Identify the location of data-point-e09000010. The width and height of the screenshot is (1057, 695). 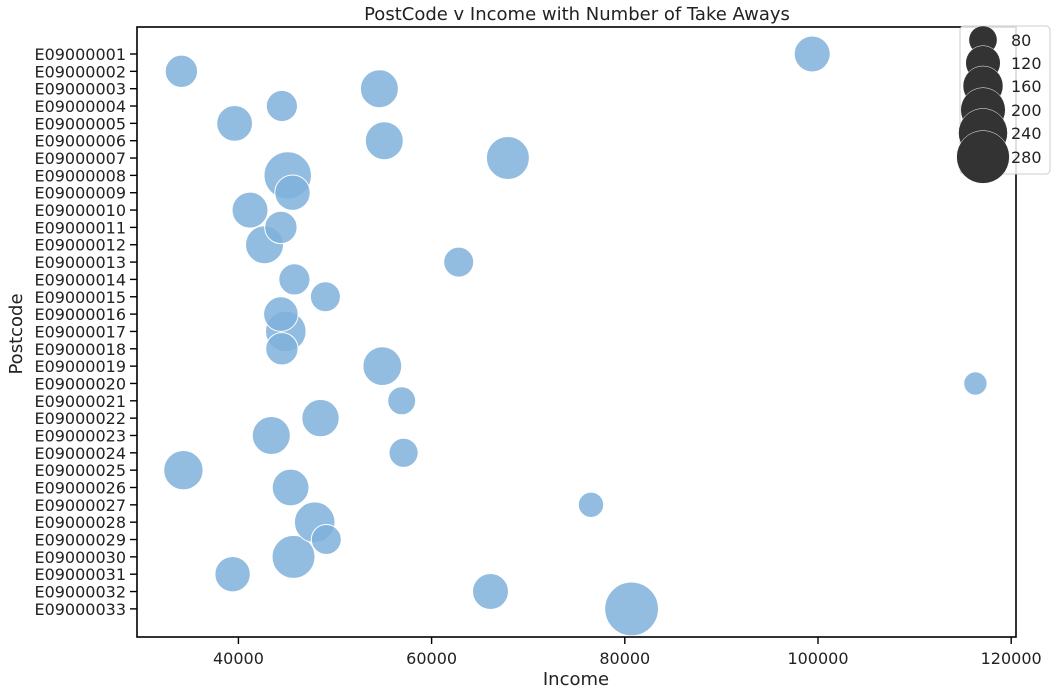
(250, 210).